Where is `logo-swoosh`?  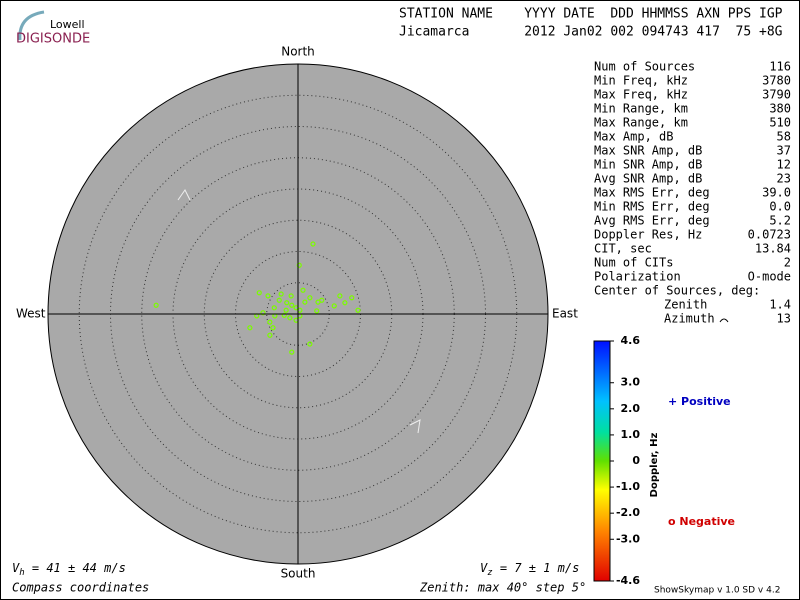 logo-swoosh is located at coordinates (31, 25).